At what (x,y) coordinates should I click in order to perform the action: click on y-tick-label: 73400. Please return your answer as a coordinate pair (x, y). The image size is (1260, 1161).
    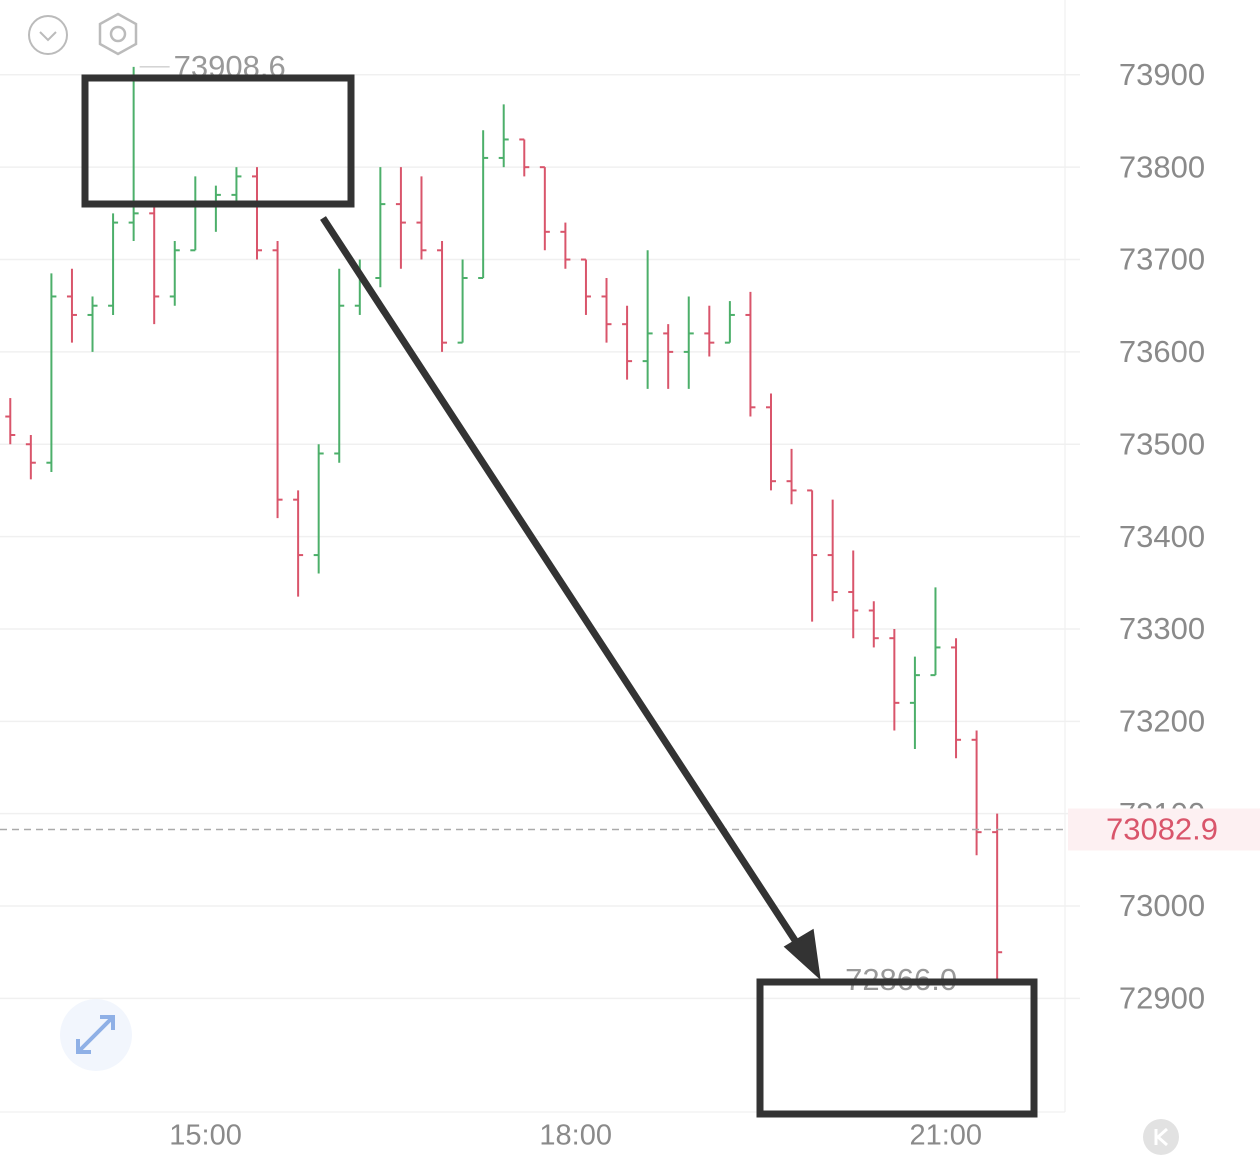
    Looking at the image, I should click on (1162, 536).